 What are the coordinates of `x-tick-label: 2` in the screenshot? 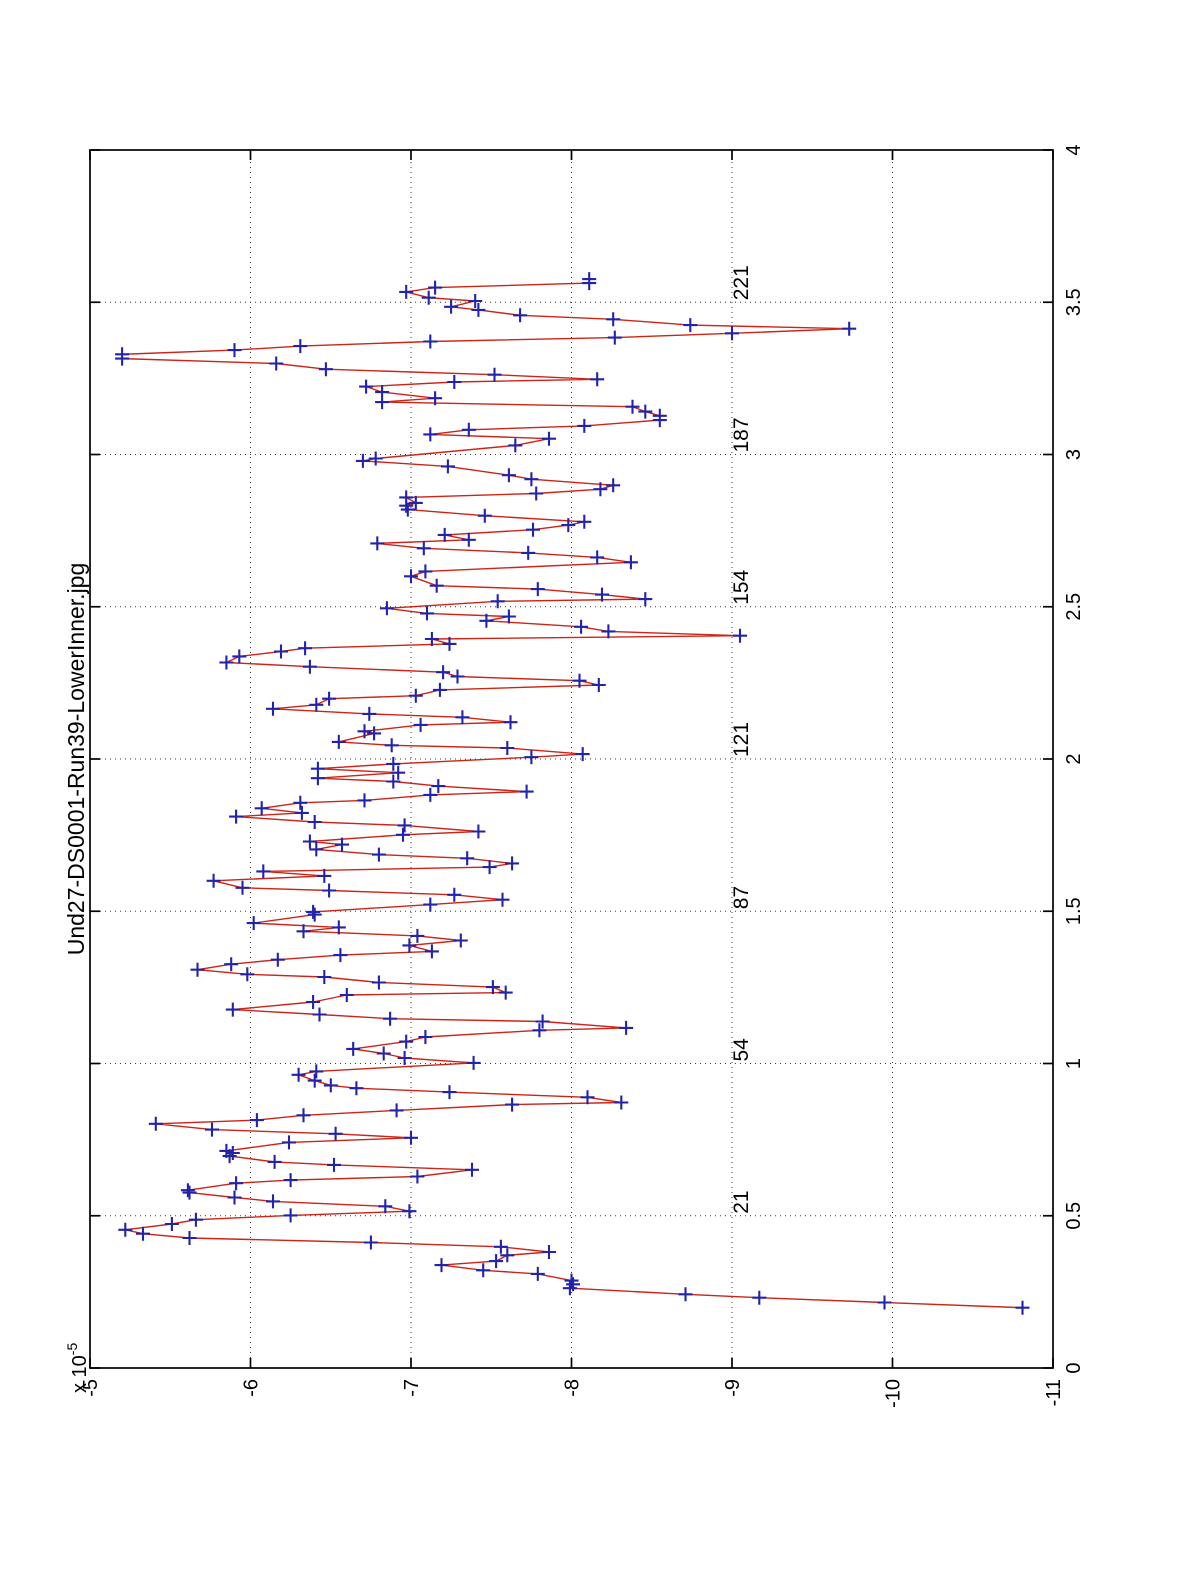 It's located at (1074, 758).